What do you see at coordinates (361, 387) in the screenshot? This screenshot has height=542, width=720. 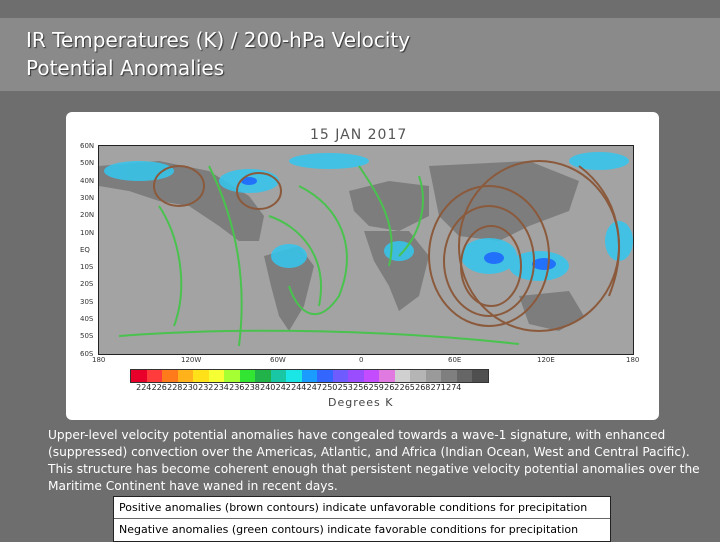 I see `colorbar-tick: 256` at bounding box center [361, 387].